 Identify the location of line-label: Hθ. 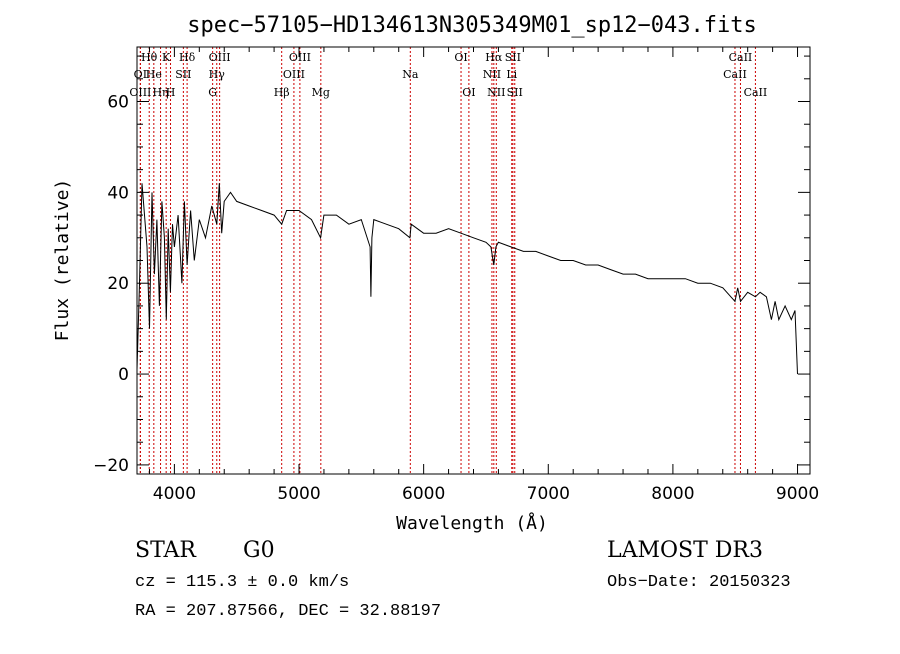
(149, 57).